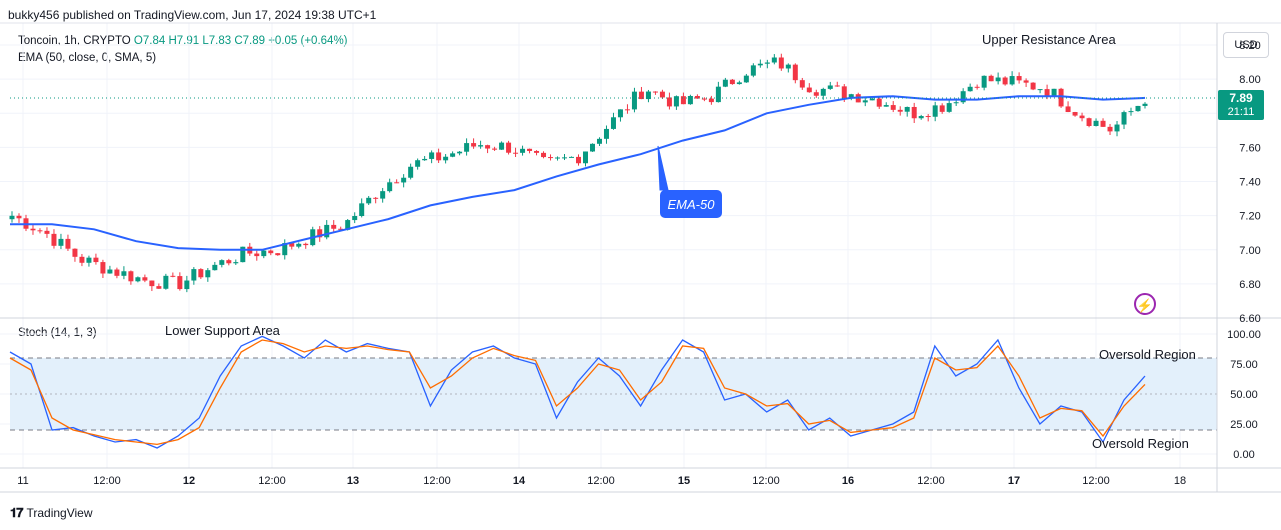  Describe the element at coordinates (1241, 98) in the screenshot. I see `price-tag-value: 7.89` at that location.